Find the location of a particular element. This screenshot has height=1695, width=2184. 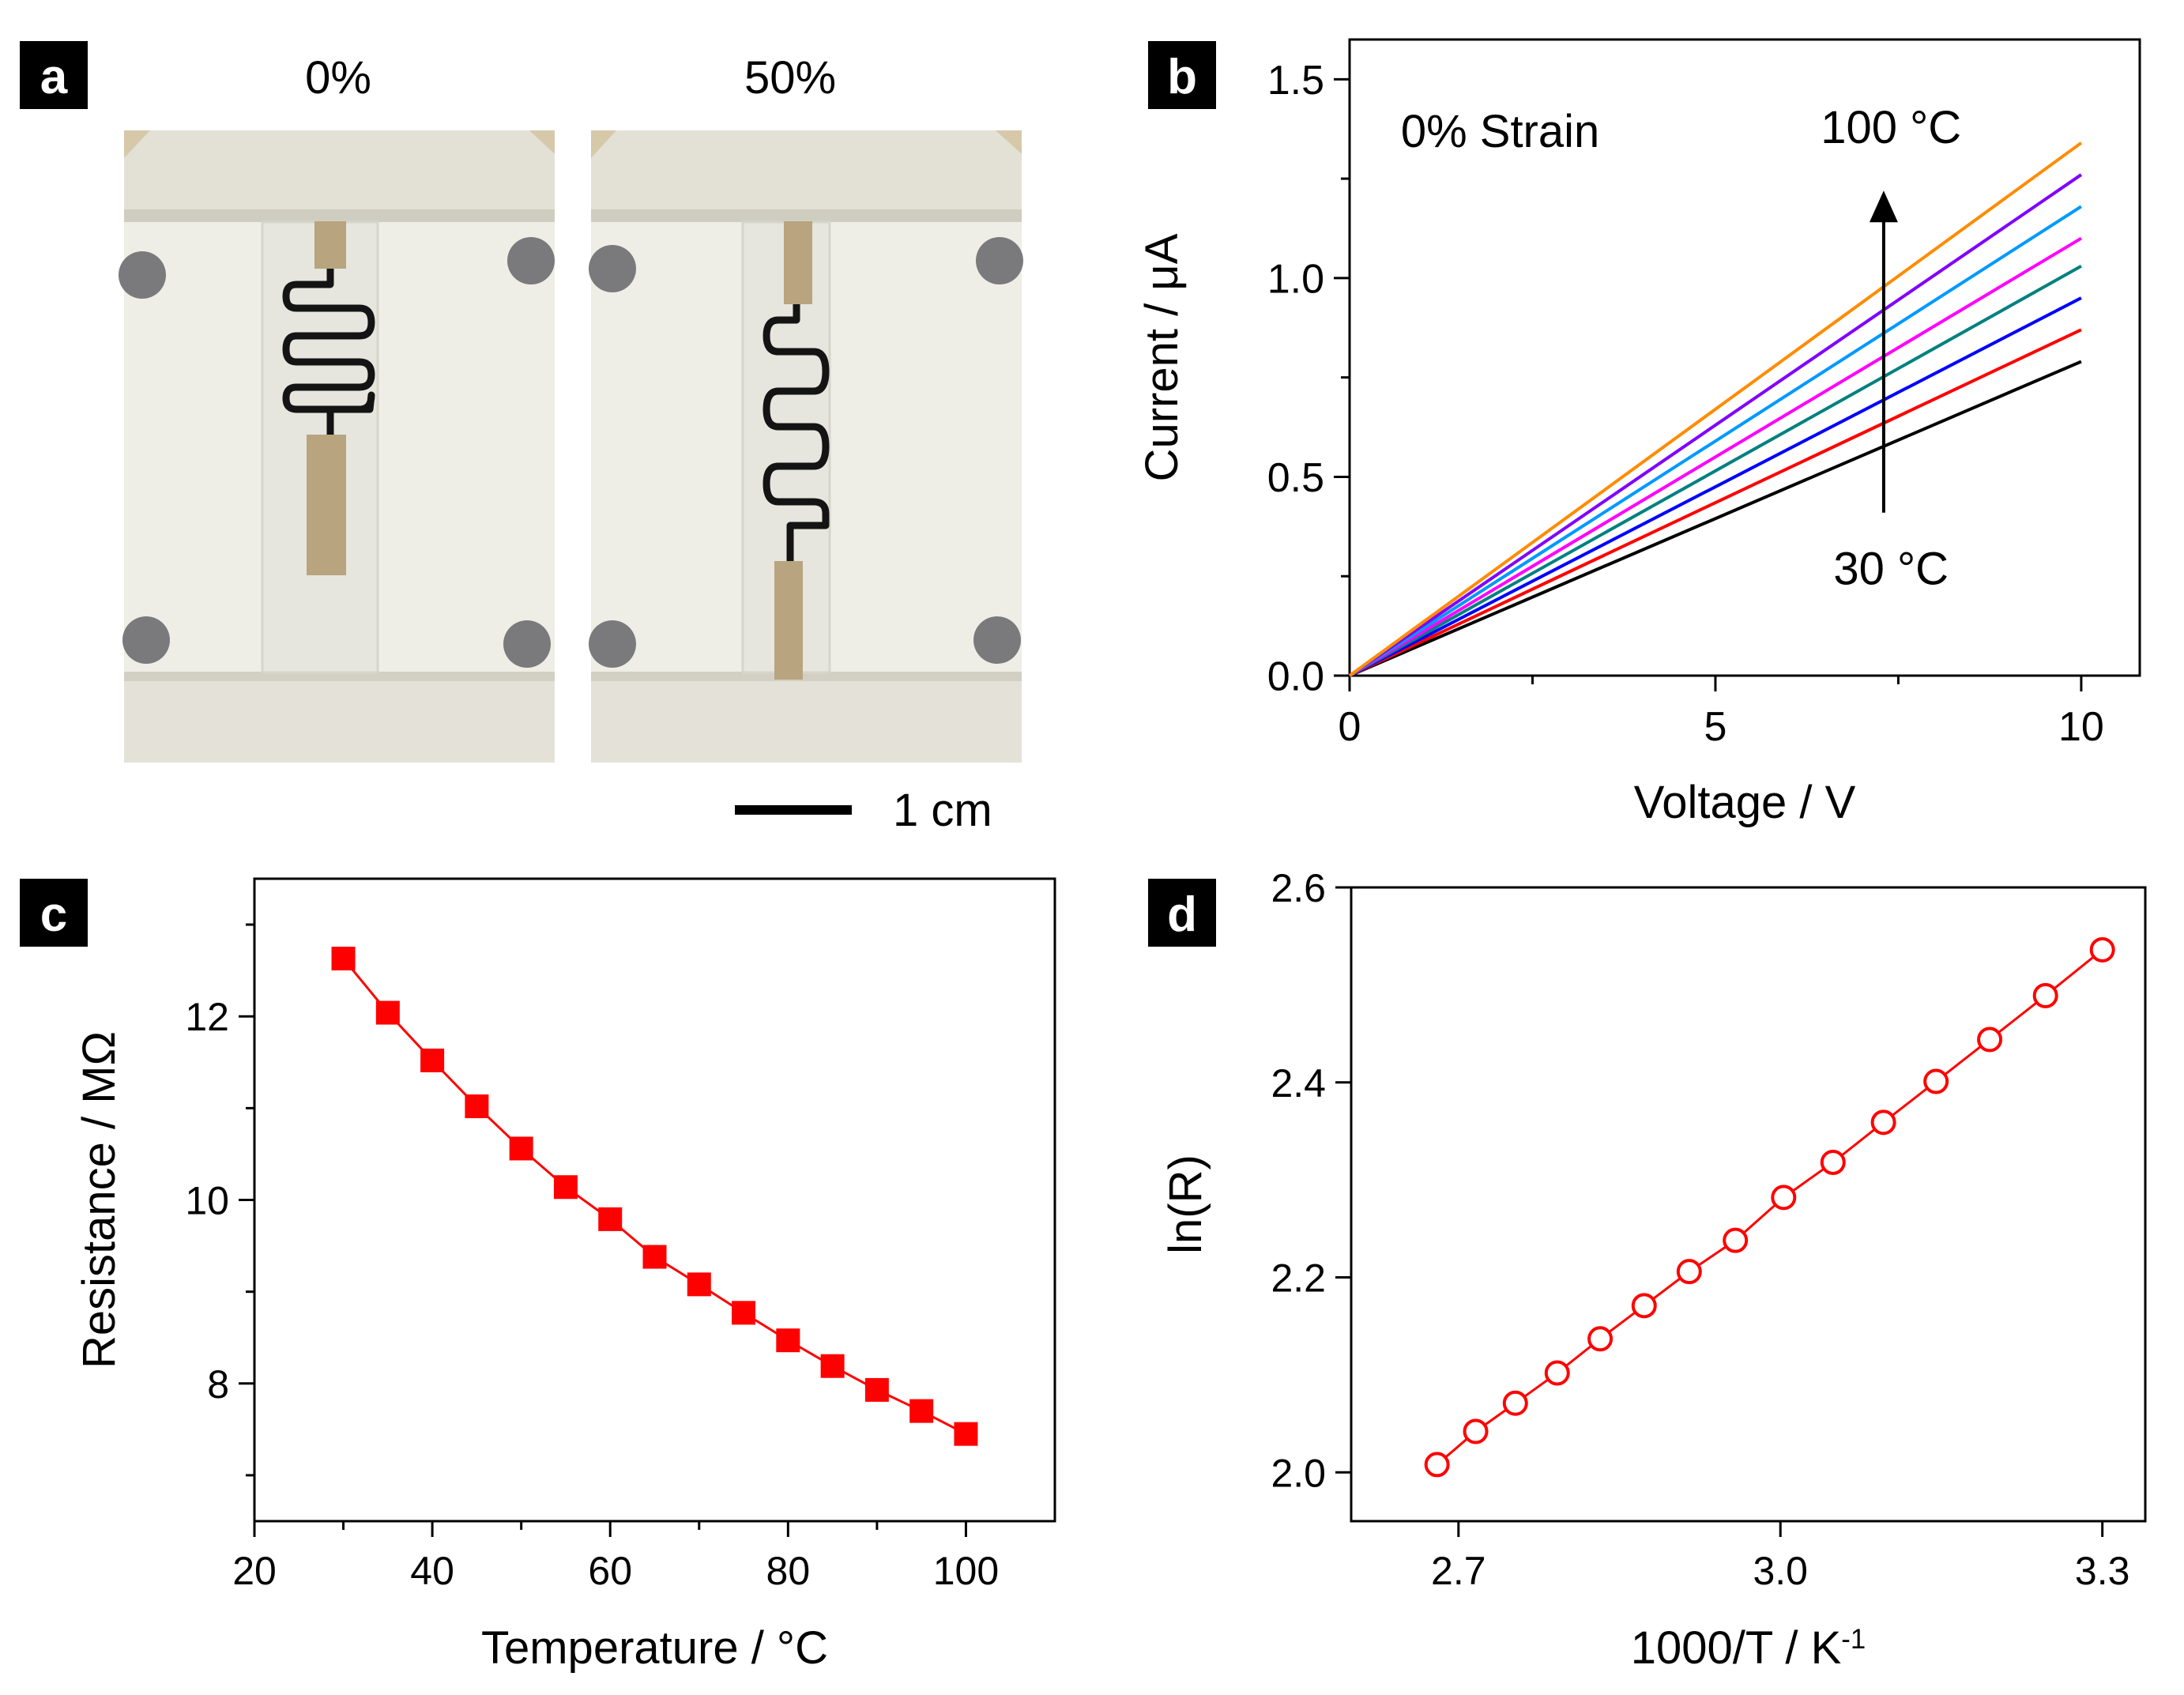

annotation-high-temp: 100 °C is located at coordinates (1891, 127).